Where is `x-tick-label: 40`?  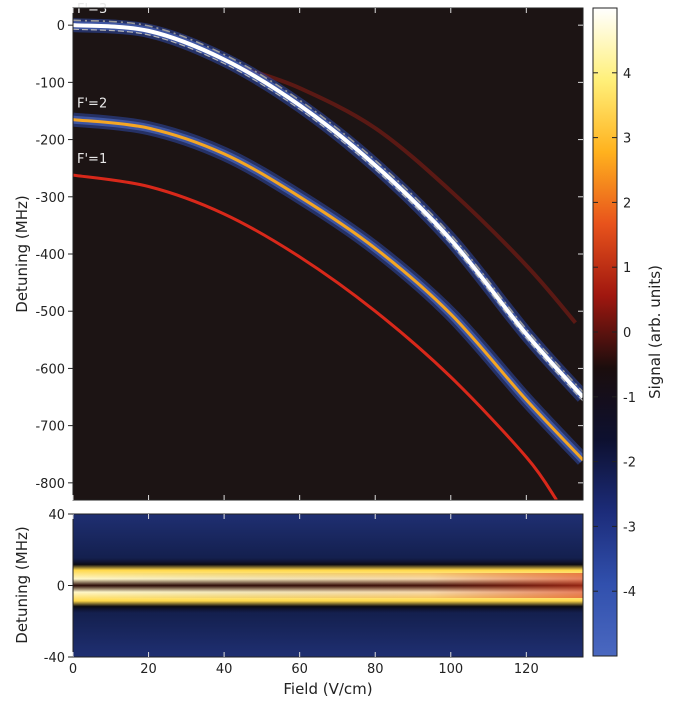
x-tick-label: 40 is located at coordinates (224, 669).